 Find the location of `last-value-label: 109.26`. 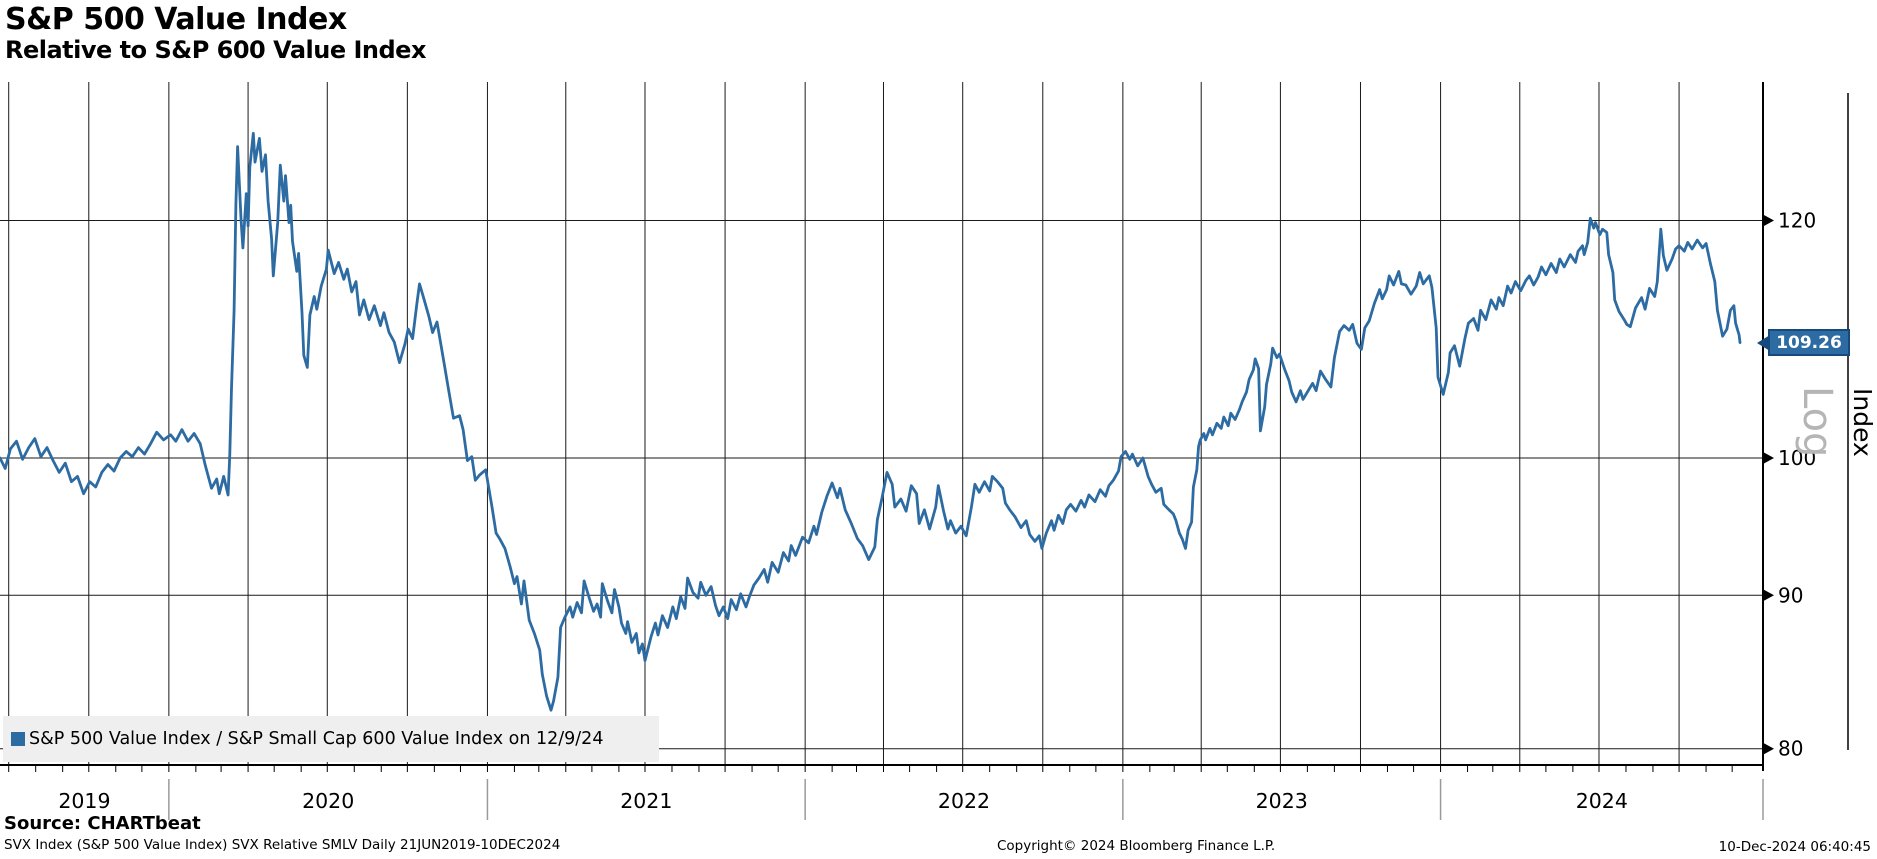

last-value-label: 109.26 is located at coordinates (1809, 342).